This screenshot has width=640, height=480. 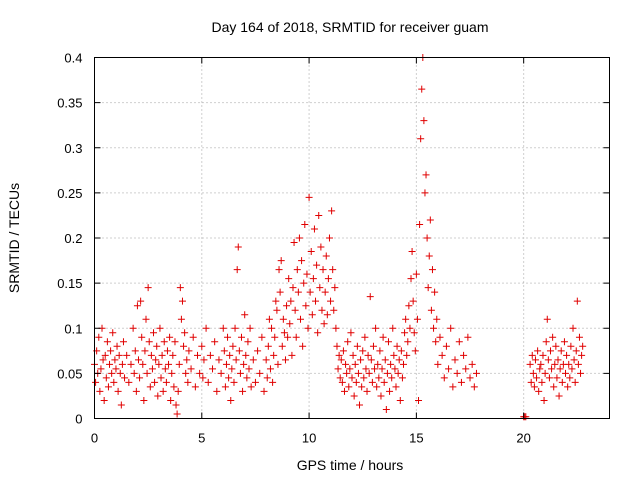 What do you see at coordinates (14, 238) in the screenshot?
I see `y-axis-label: SRMTID / TECUs` at bounding box center [14, 238].